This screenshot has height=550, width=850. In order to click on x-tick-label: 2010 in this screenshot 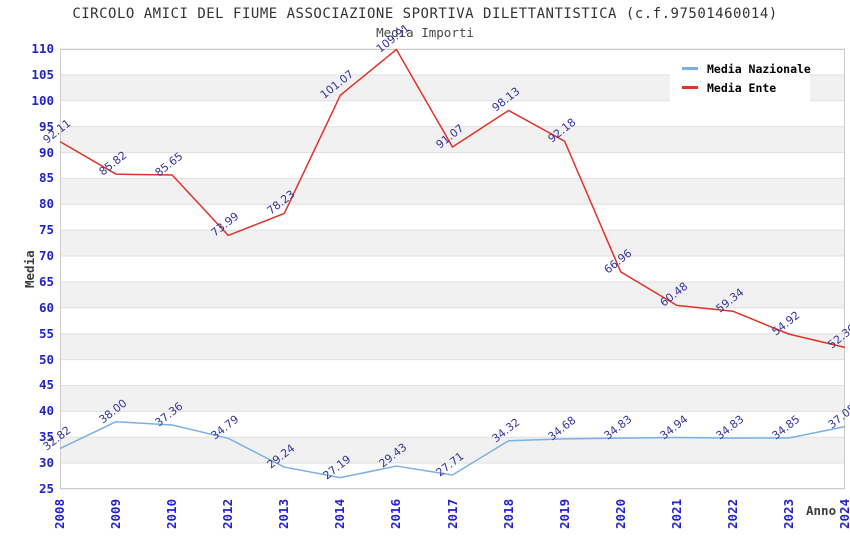, I will do `click(172, 513)`.